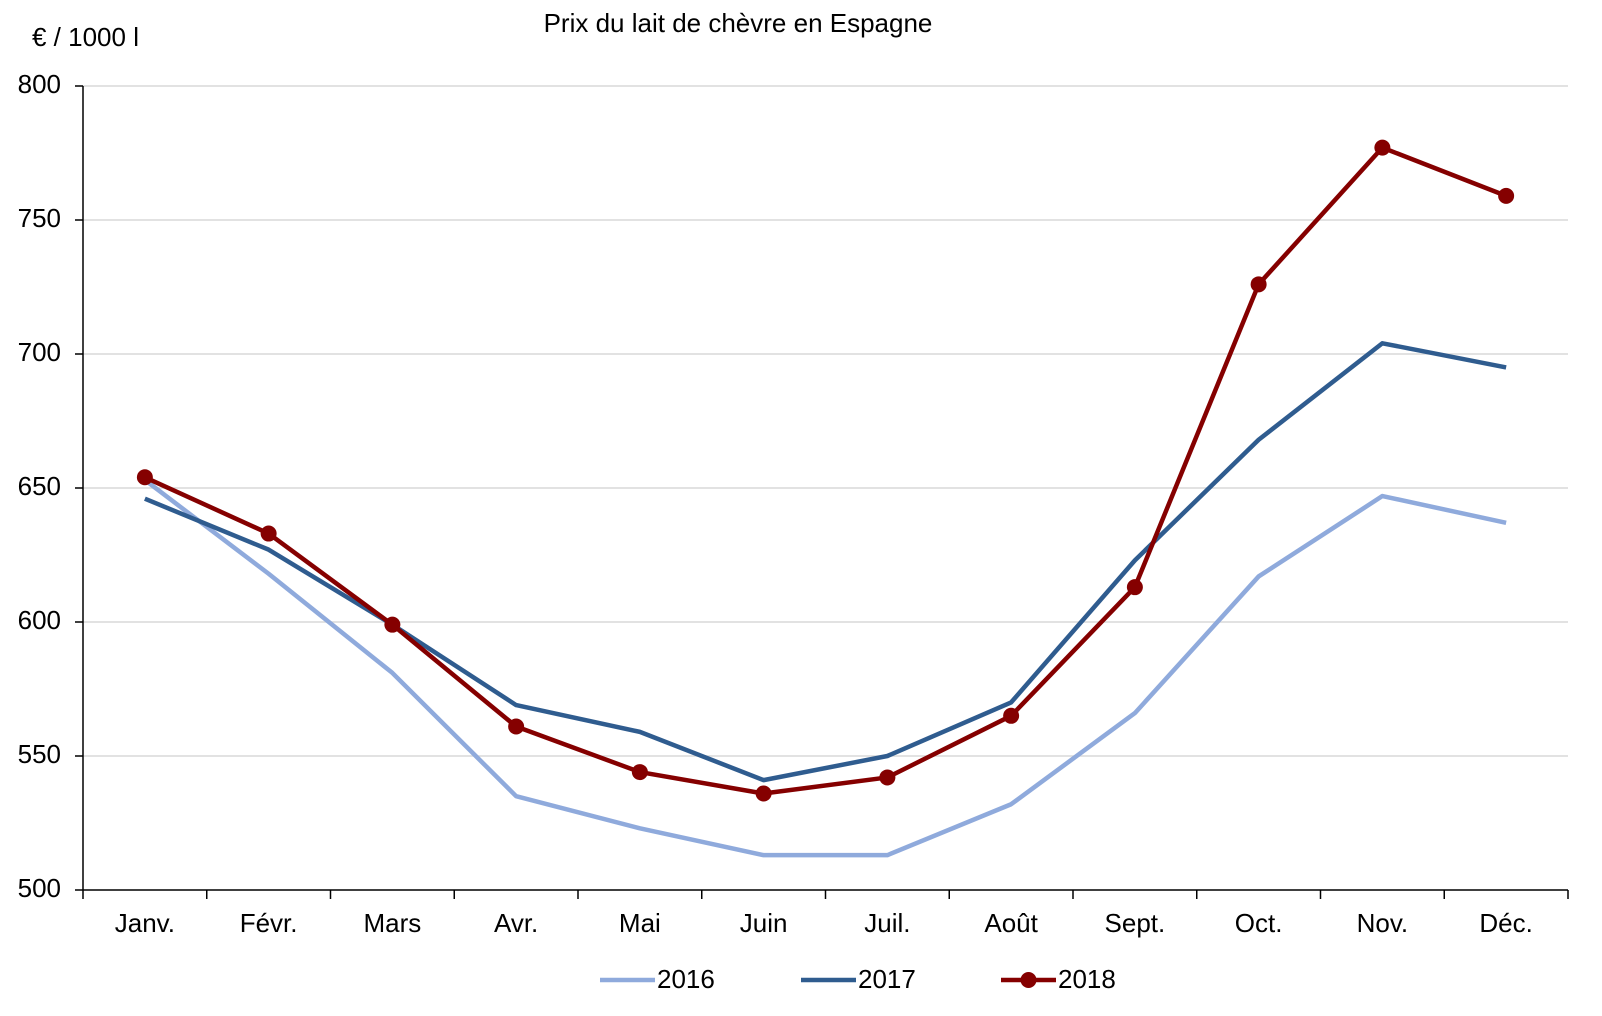 This screenshot has width=1602, height=1016. What do you see at coordinates (887, 979) in the screenshot?
I see `legend-label: 2017` at bounding box center [887, 979].